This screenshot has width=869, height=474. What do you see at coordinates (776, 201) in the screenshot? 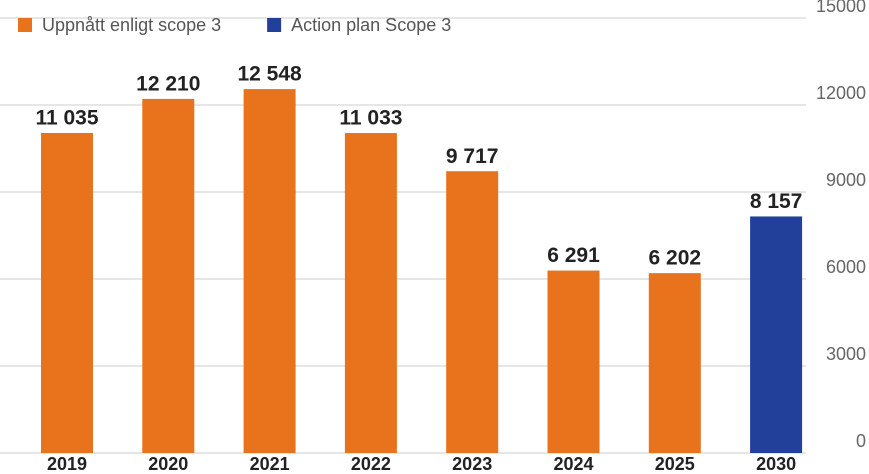
I see `value-label: 8 157` at bounding box center [776, 201].